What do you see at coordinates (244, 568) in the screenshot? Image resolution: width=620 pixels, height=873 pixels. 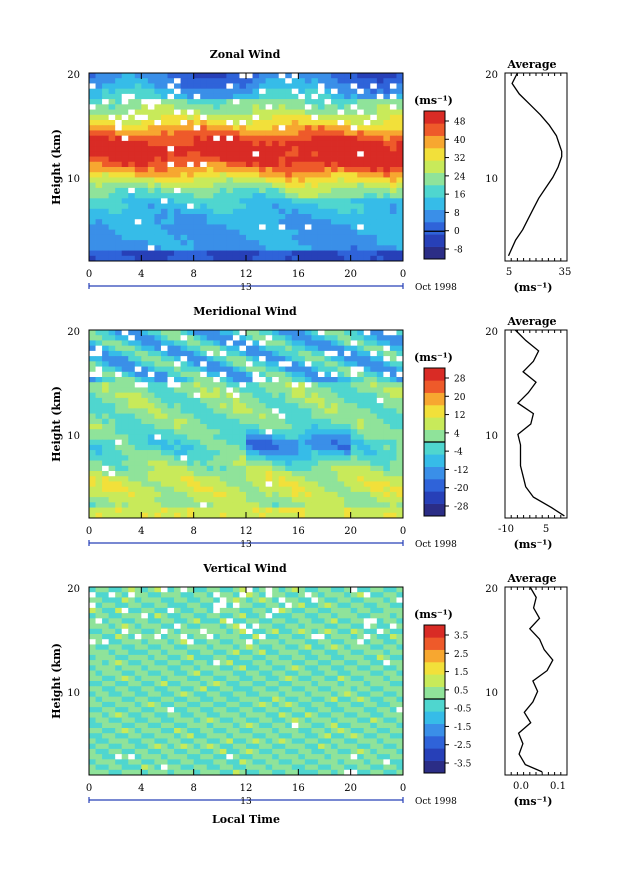 I see `vertical-wind-title: Vertical Wind` at bounding box center [244, 568].